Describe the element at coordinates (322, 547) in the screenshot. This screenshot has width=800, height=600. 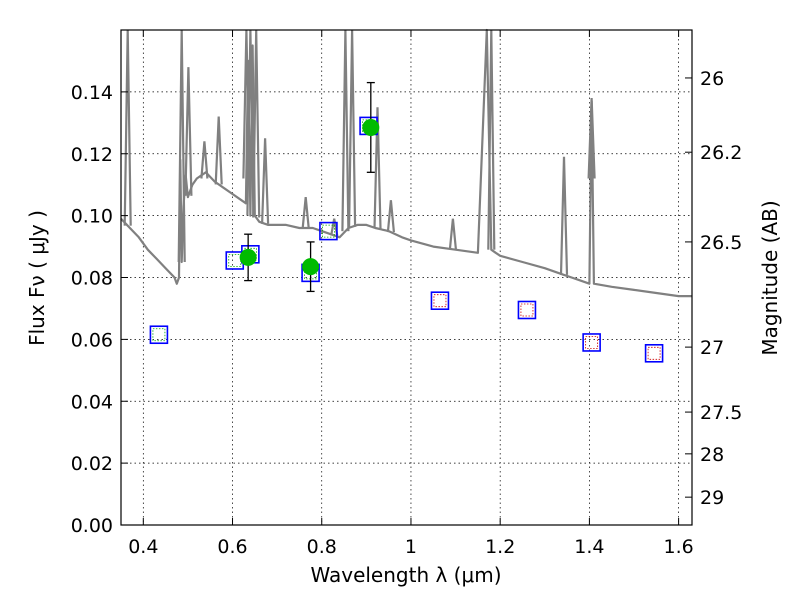
I see `x-tick-label: 0.8` at that location.